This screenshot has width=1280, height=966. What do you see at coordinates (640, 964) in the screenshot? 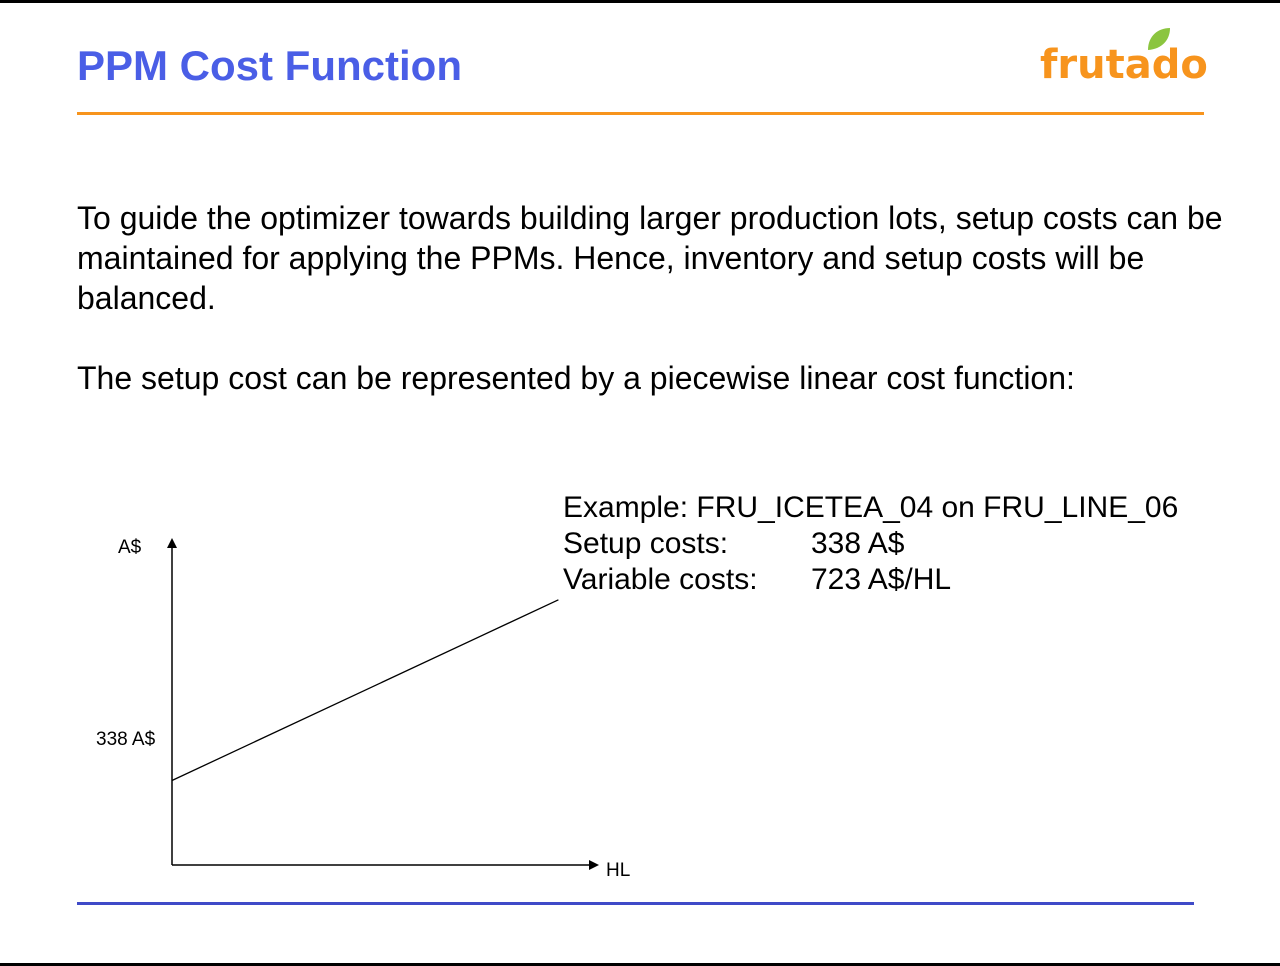
I see `bottom-border` at bounding box center [640, 964].